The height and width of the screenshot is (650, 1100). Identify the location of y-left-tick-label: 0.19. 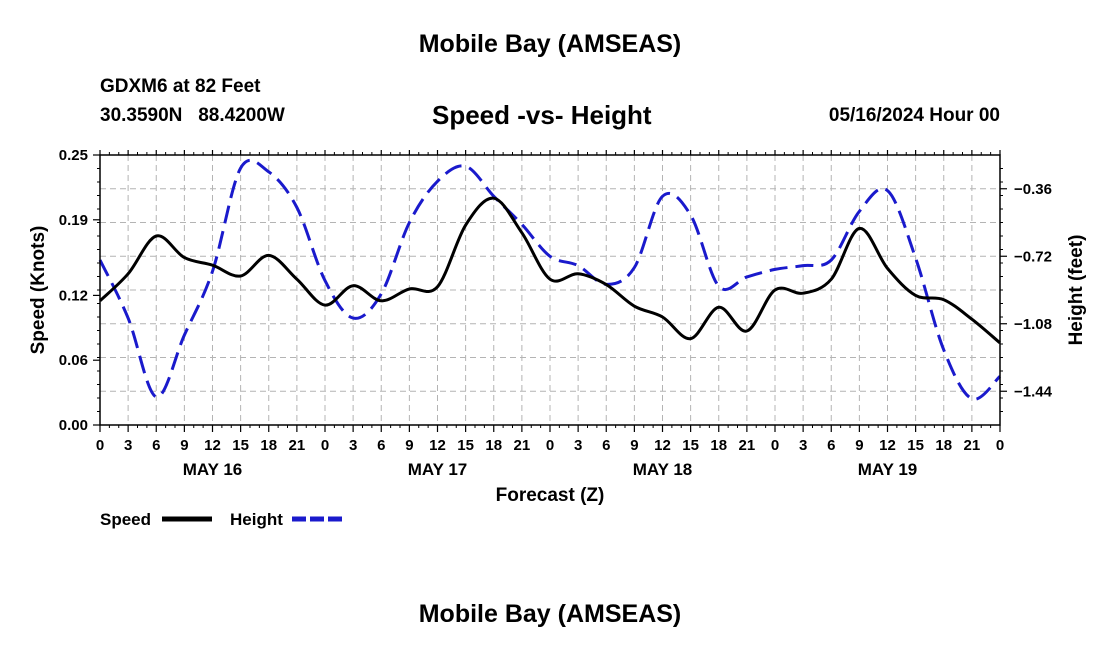
(73, 220).